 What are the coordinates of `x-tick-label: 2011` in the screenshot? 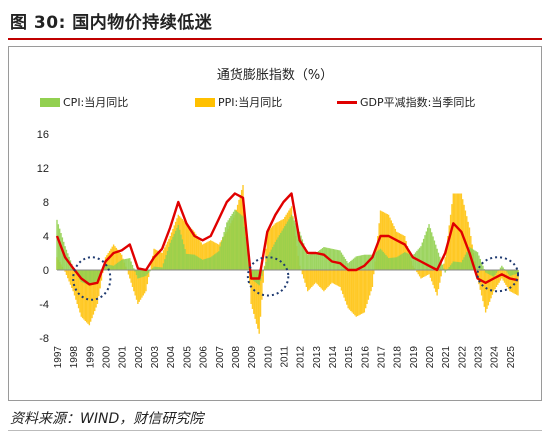 It's located at (284, 357).